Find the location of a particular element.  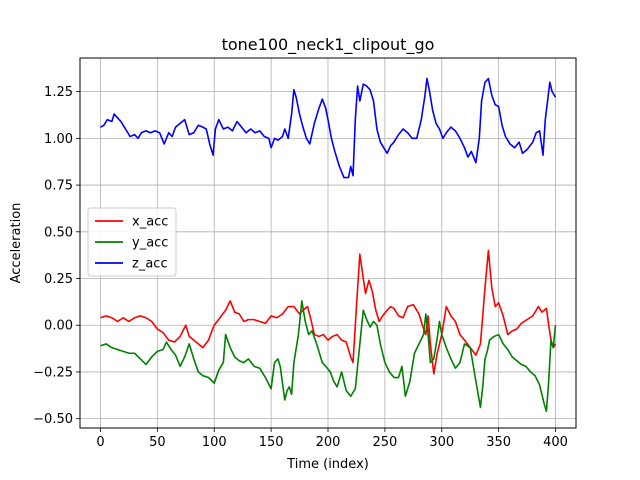

x-tick-label: 250 is located at coordinates (384, 442).